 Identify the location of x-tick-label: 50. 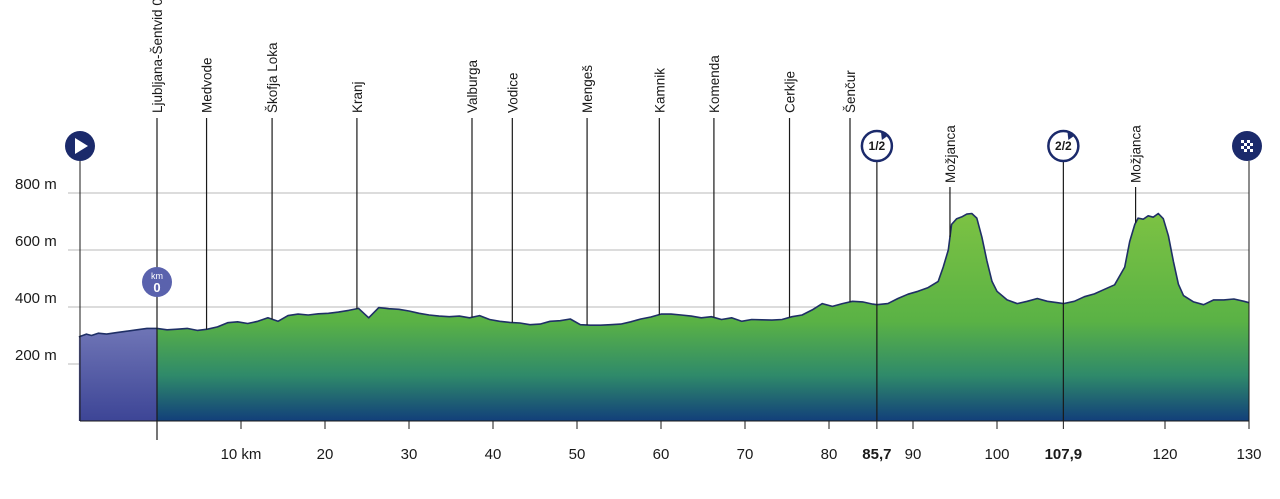
(577, 454).